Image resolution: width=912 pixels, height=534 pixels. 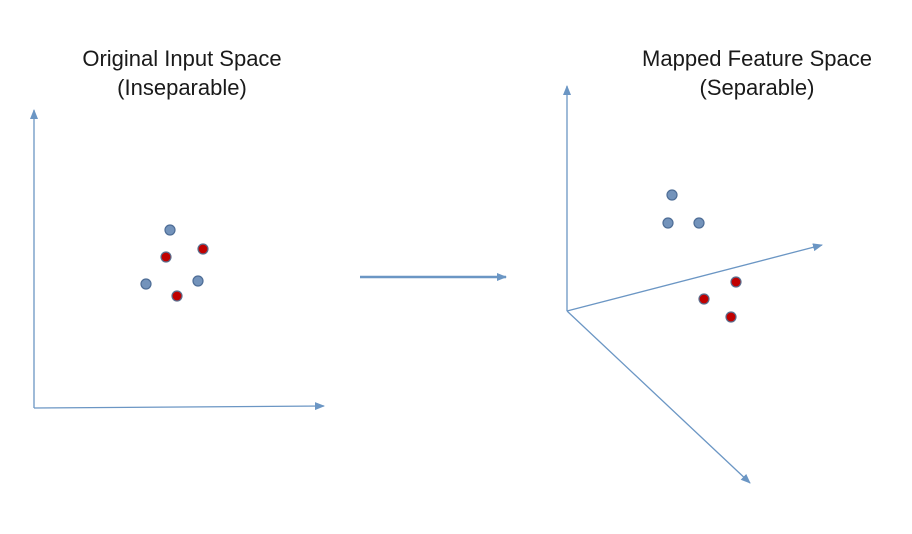 I want to click on left-points, so click(x=174, y=263).